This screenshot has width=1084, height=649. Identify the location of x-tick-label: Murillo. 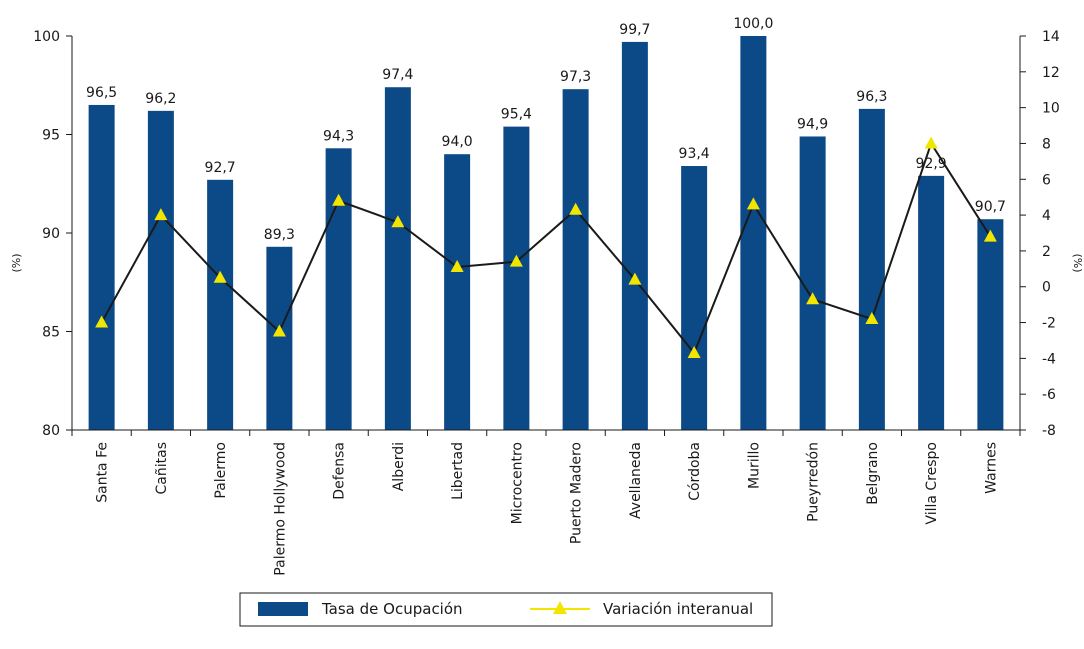
(754, 465).